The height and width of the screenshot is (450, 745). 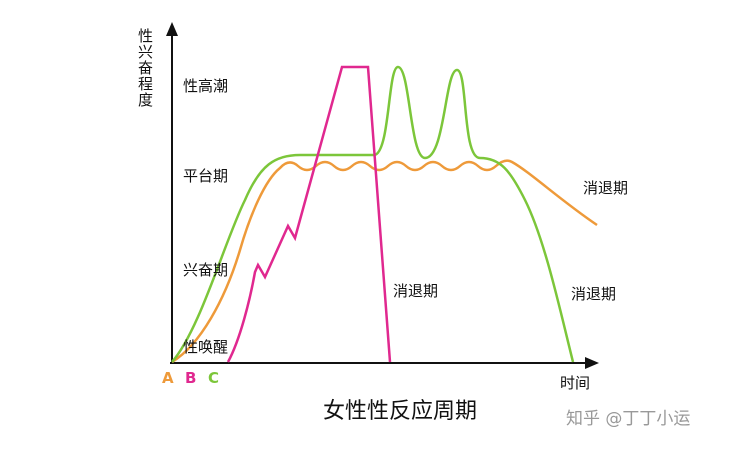 I want to click on title: 女性性反应周期, so click(x=400, y=411).